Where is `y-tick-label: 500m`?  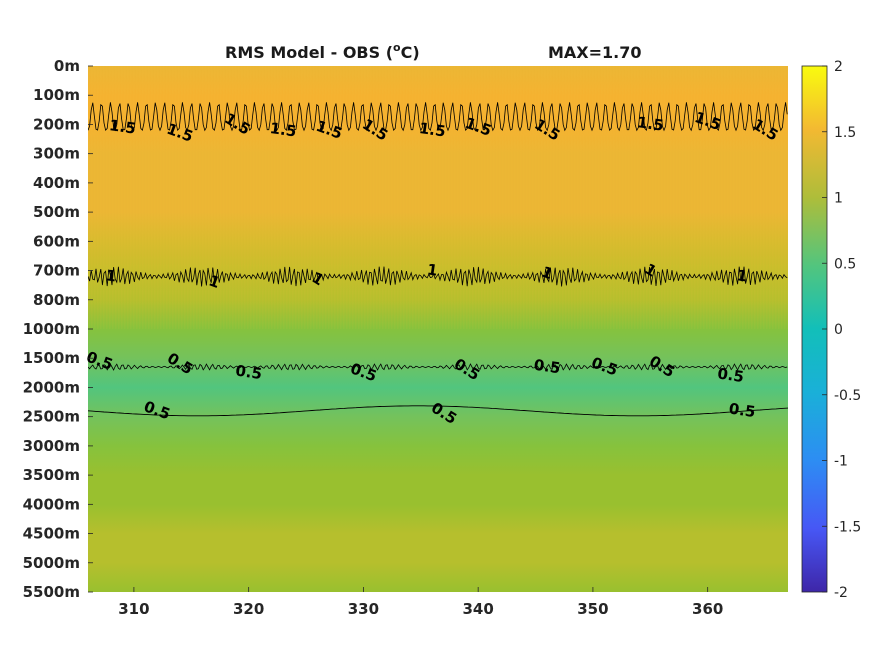 y-tick-label: 500m is located at coordinates (56, 212).